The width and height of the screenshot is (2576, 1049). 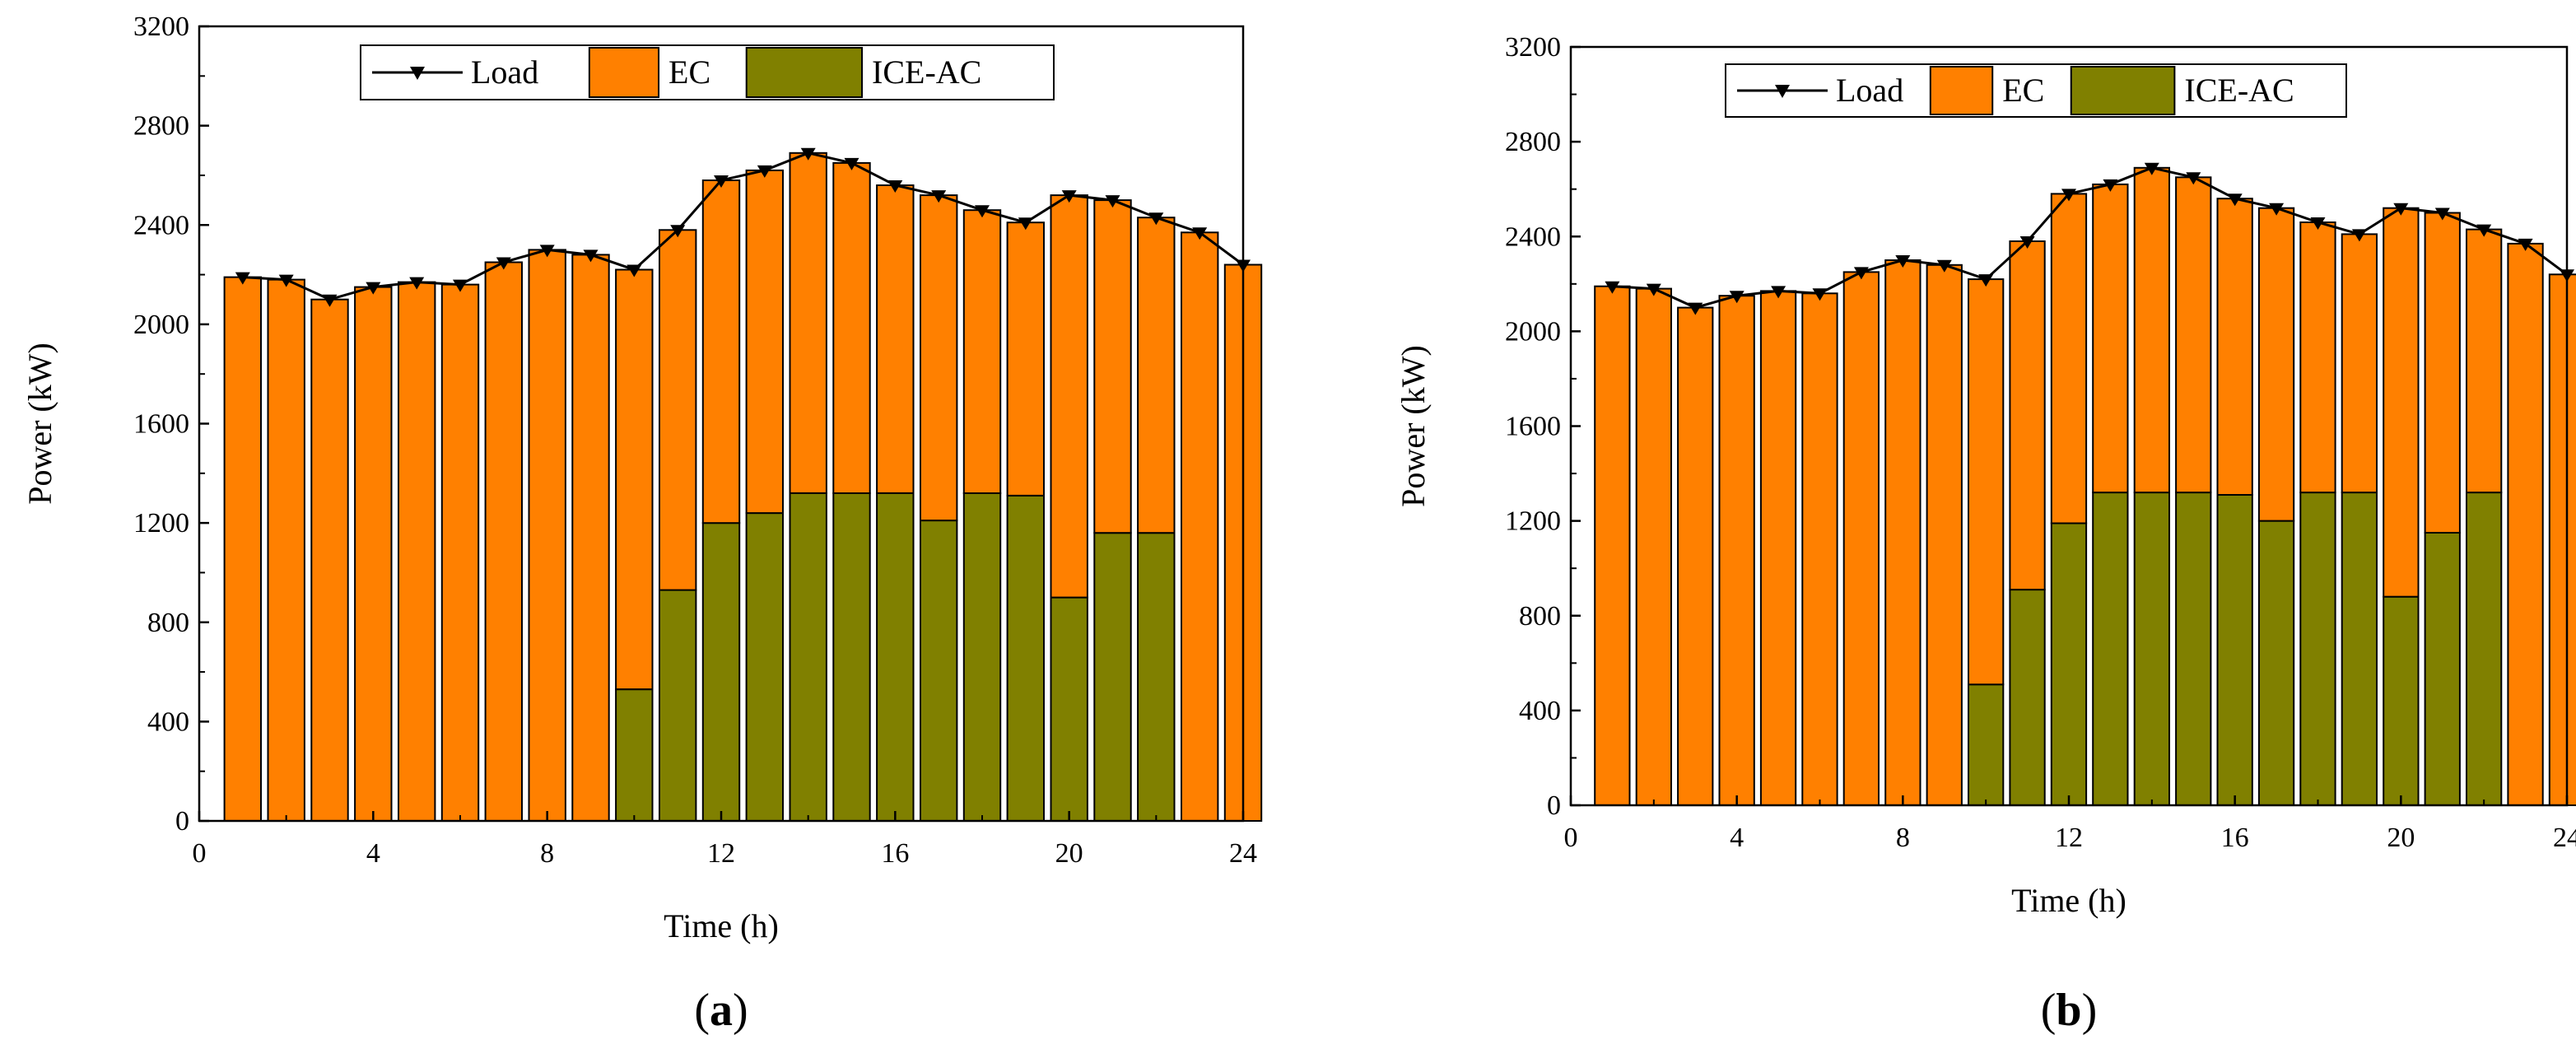 What do you see at coordinates (1653, 547) in the screenshot?
I see `bar-ec-h2` at bounding box center [1653, 547].